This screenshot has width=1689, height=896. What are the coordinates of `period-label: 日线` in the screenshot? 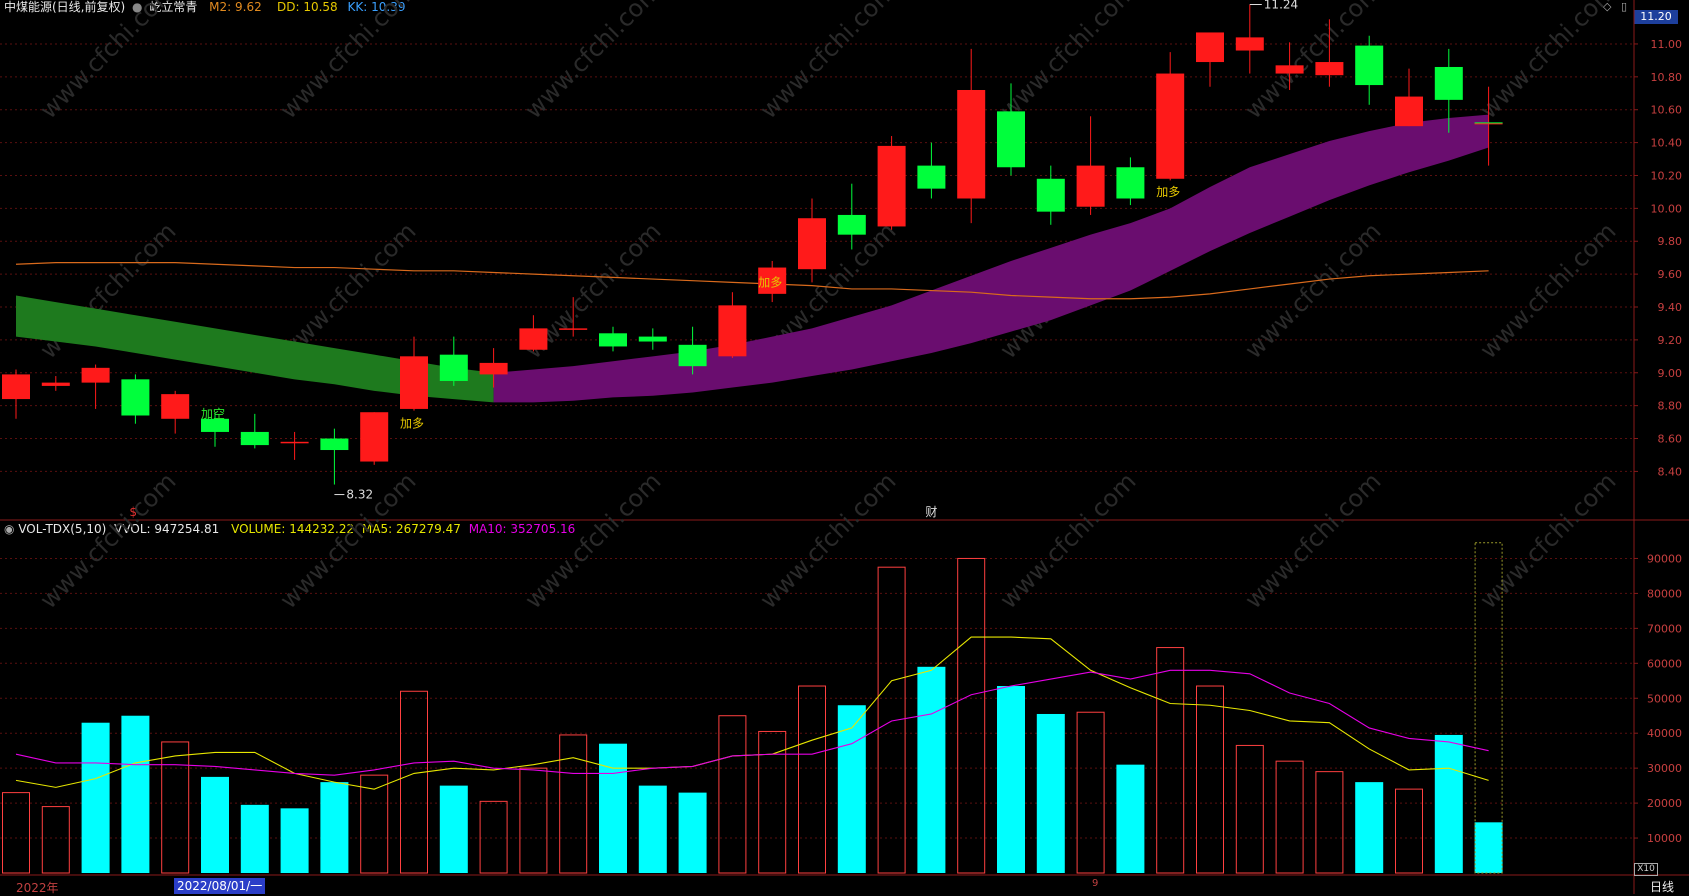 It's located at (1662, 887).